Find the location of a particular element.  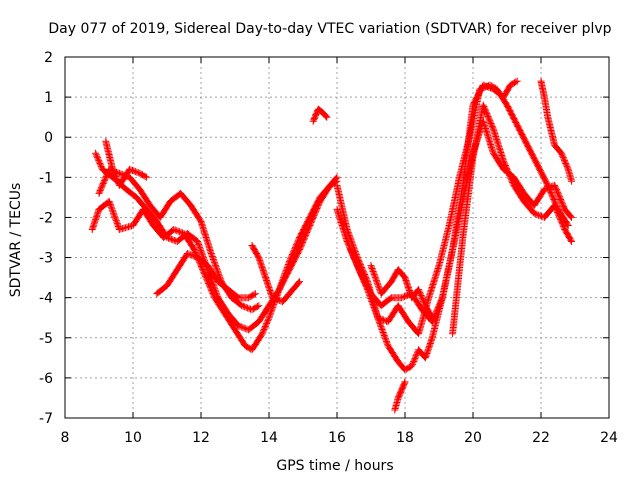

y-tick-label: -3 is located at coordinates (46, 259).